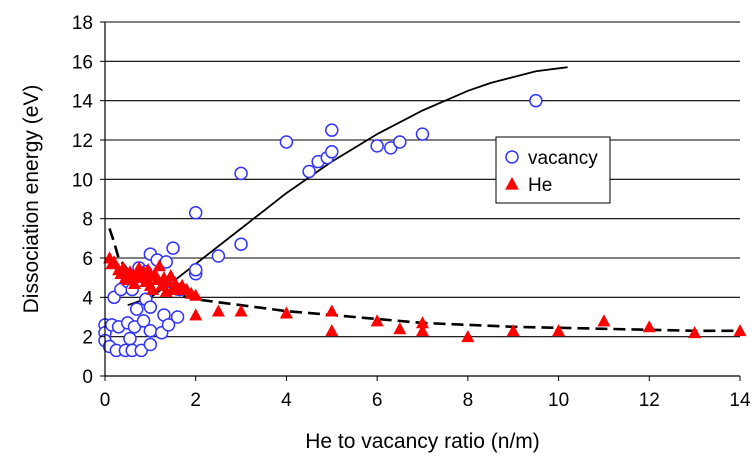 The width and height of the screenshot is (755, 461). Describe the element at coordinates (563, 158) in the screenshot. I see `legend-vacancy-label: vacancy` at that location.